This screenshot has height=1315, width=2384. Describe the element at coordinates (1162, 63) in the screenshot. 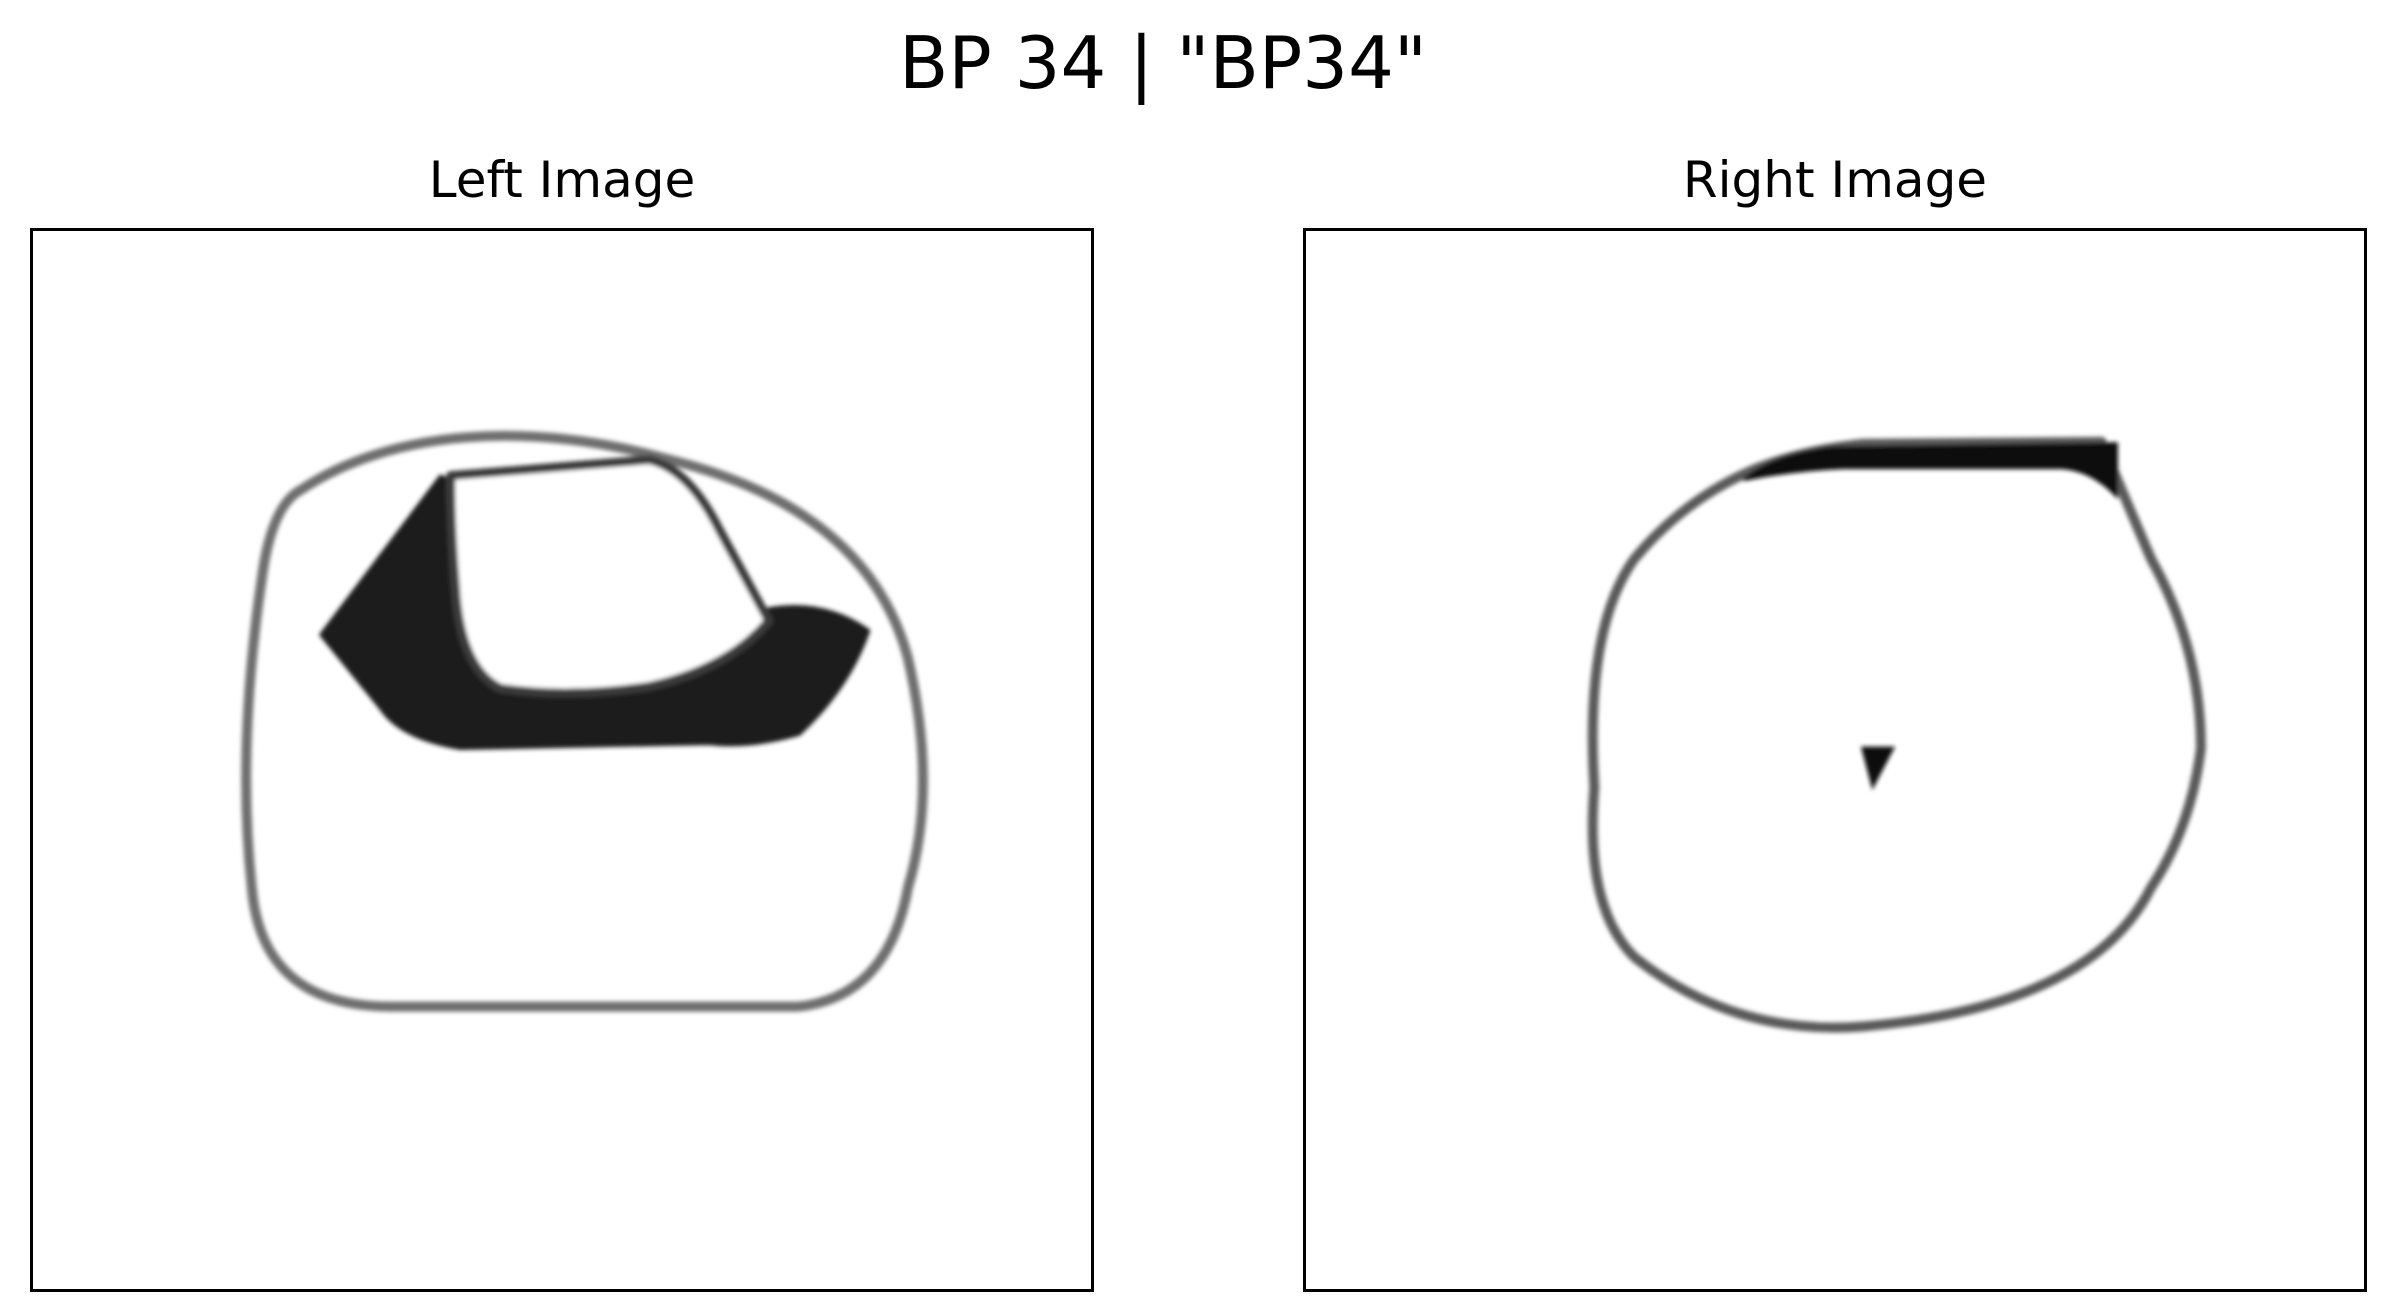

I see `figure-title: BP 34 | "BP34"` at that location.